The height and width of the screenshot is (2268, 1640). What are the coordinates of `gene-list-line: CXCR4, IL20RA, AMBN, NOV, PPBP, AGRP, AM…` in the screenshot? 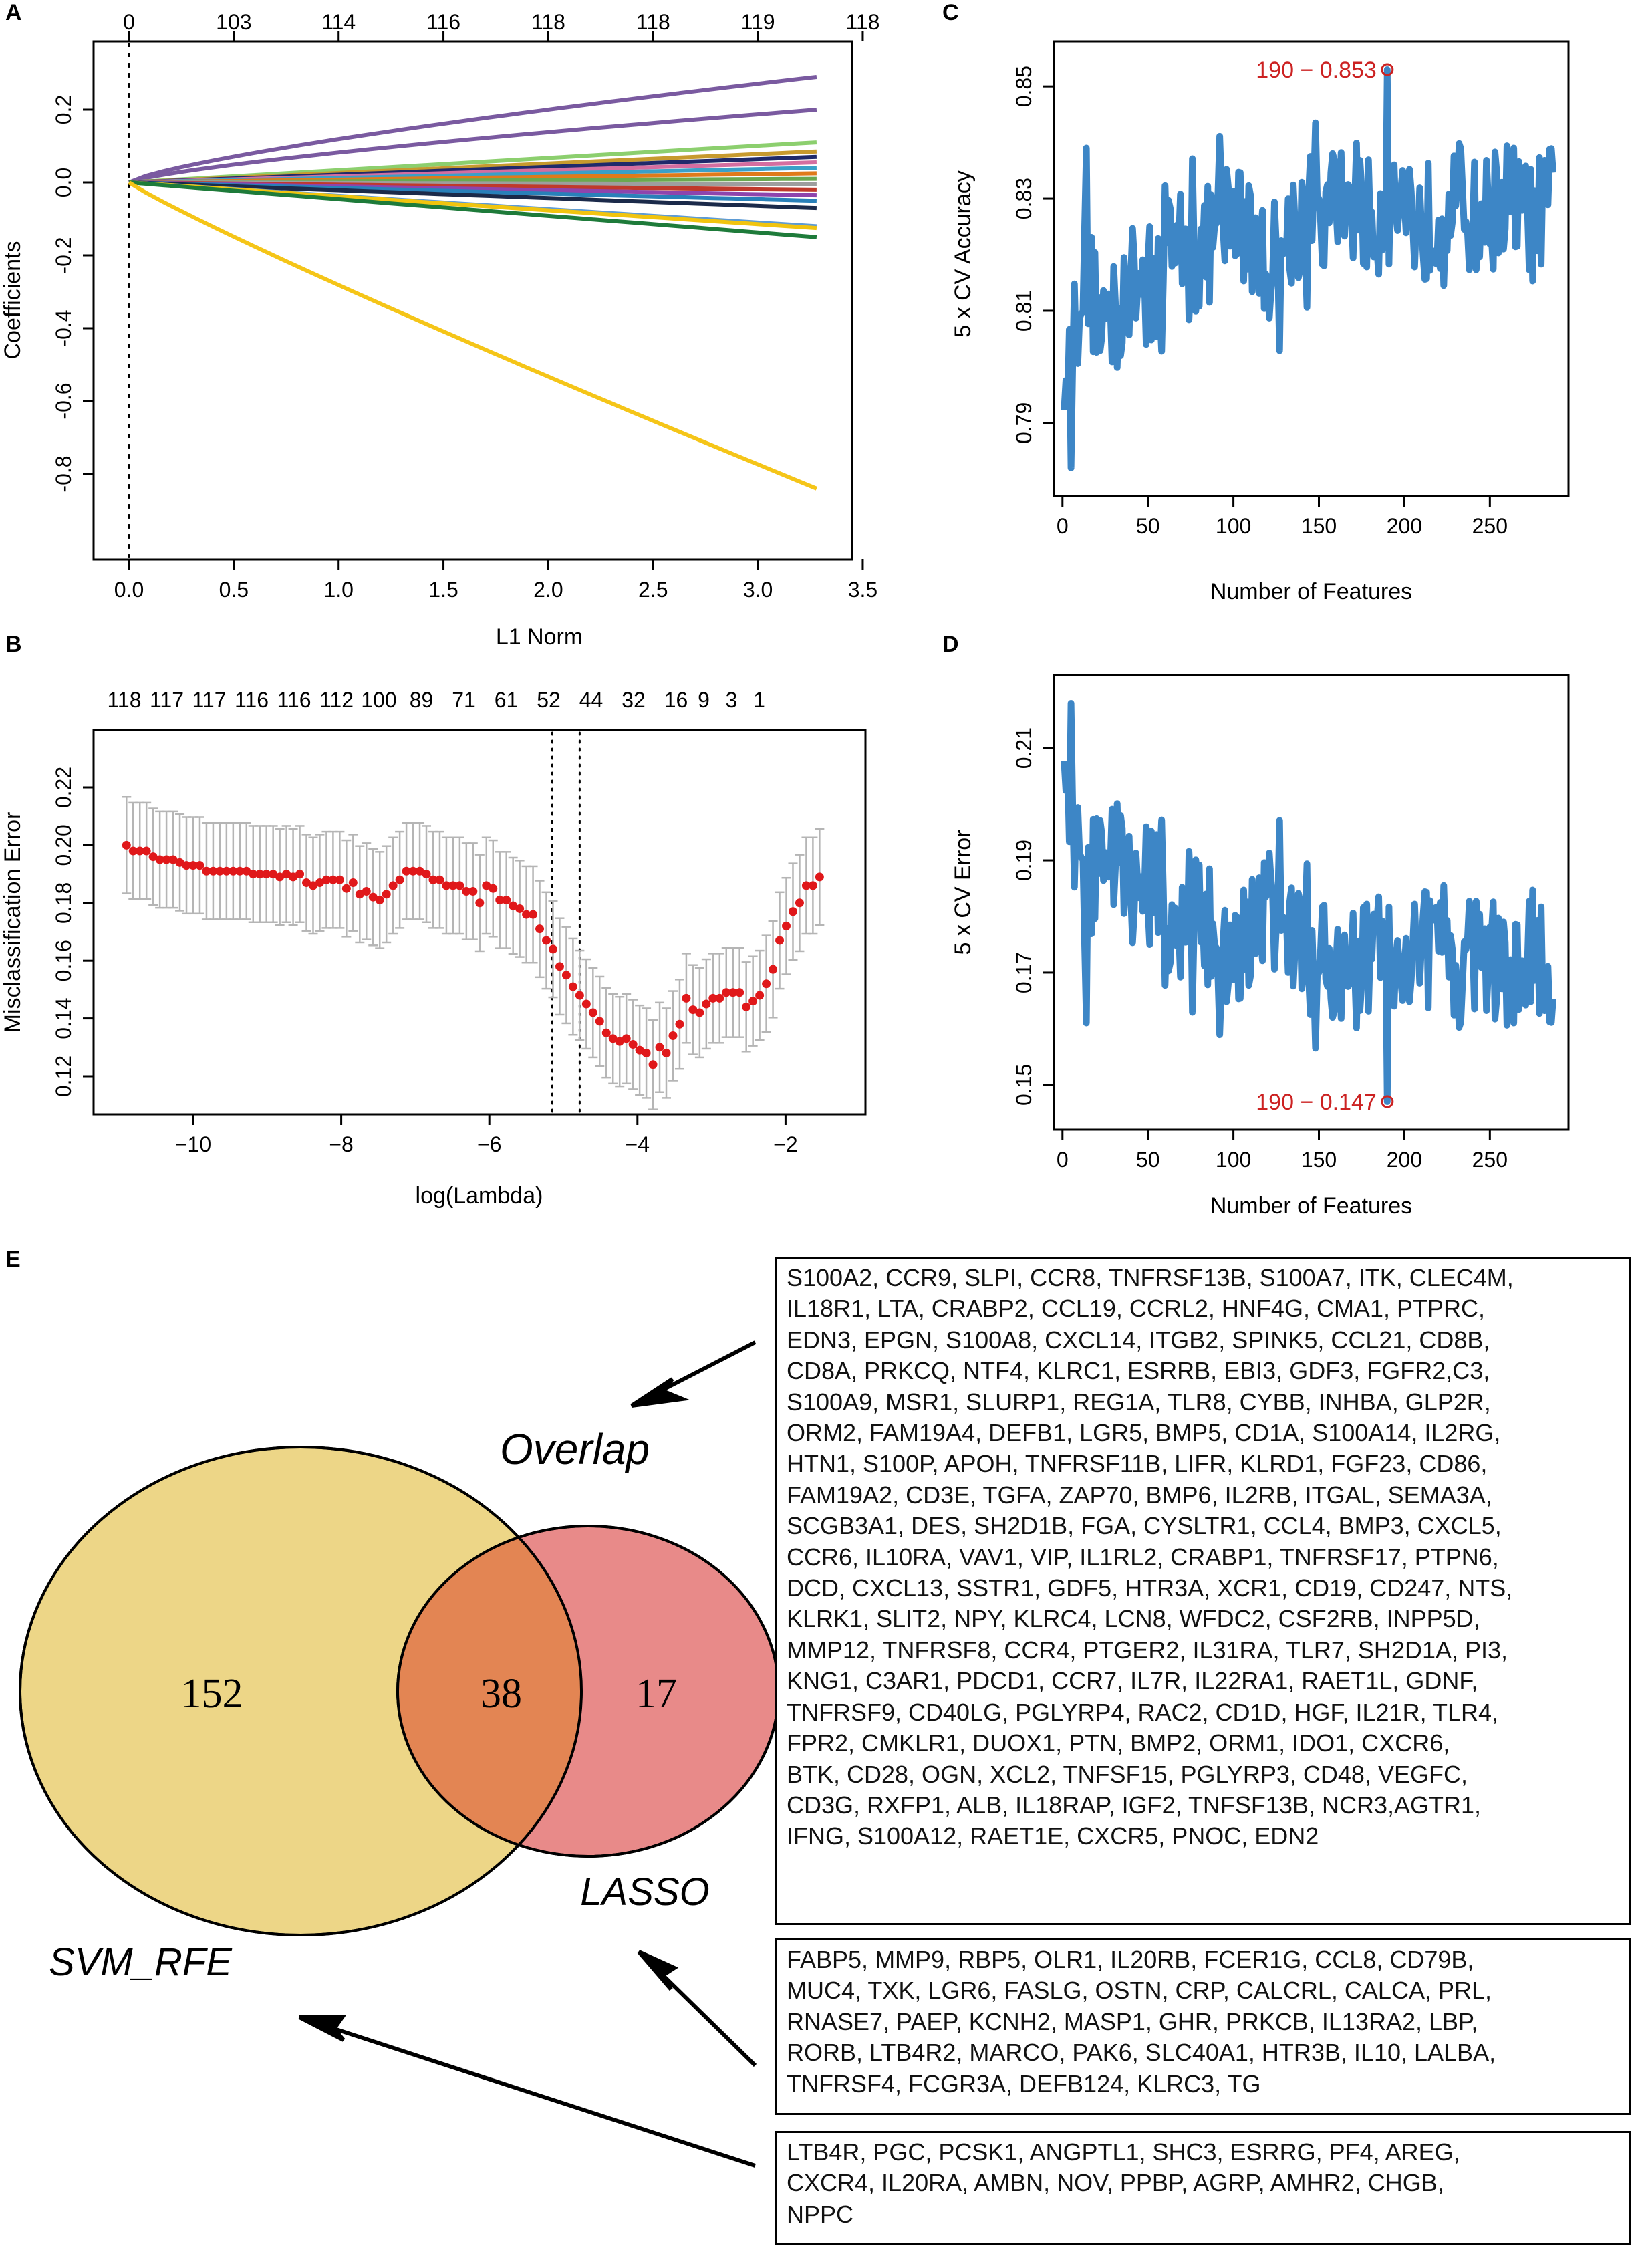 It's located at (1115, 2183).